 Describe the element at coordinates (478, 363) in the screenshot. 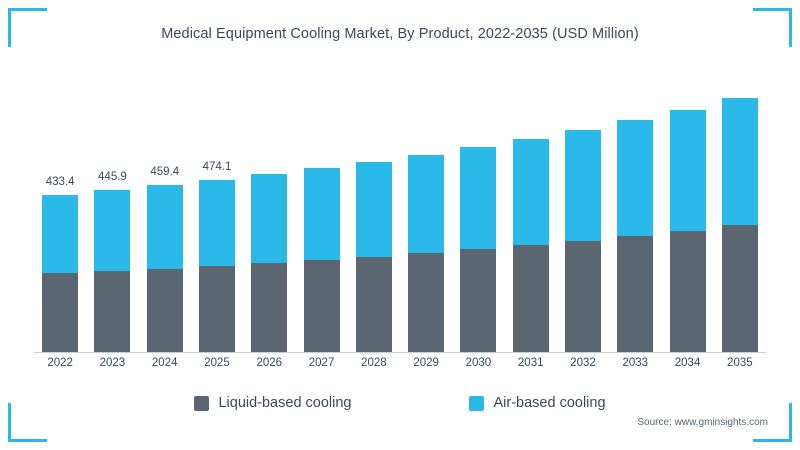

I see `x-tick-label: 2030` at that location.